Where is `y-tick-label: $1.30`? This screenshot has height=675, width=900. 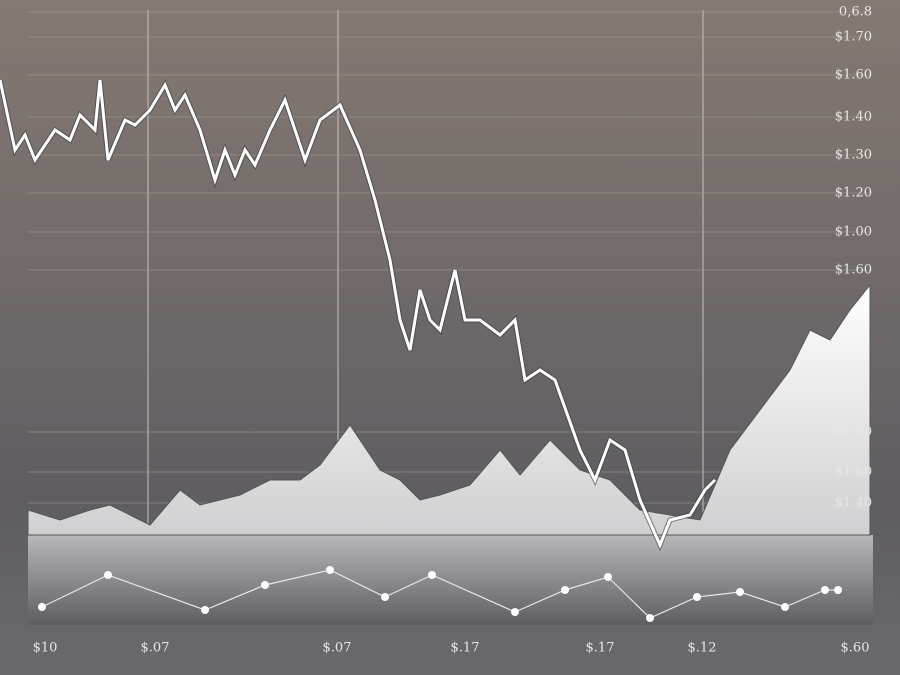 y-tick-label: $1.30 is located at coordinates (853, 155).